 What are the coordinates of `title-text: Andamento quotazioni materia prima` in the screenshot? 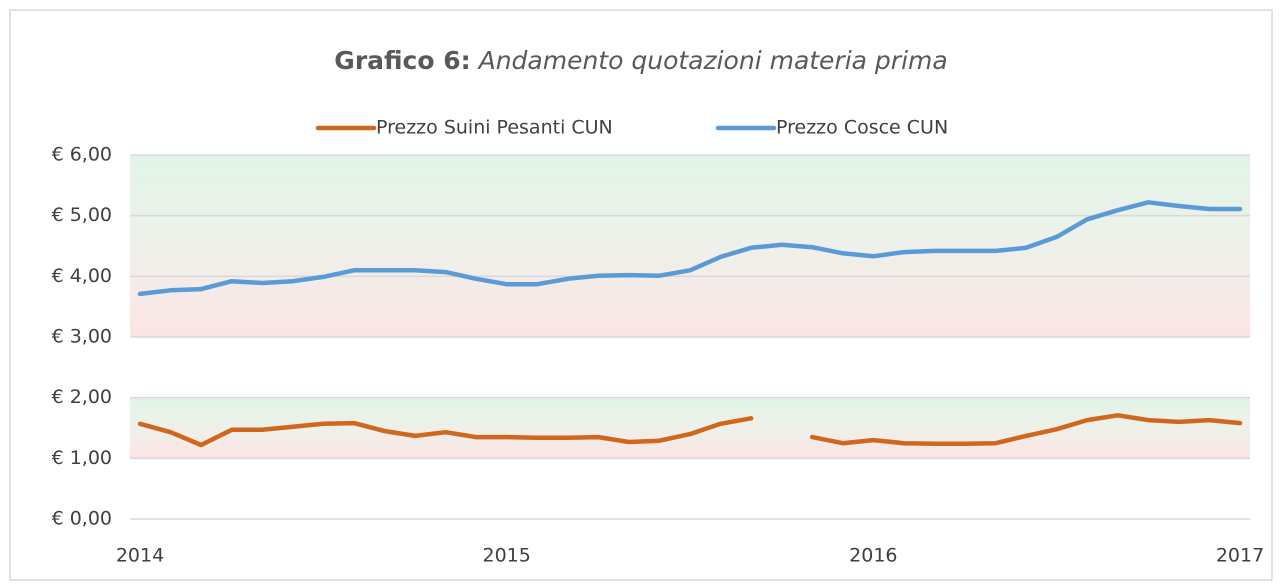 It's located at (712, 60).